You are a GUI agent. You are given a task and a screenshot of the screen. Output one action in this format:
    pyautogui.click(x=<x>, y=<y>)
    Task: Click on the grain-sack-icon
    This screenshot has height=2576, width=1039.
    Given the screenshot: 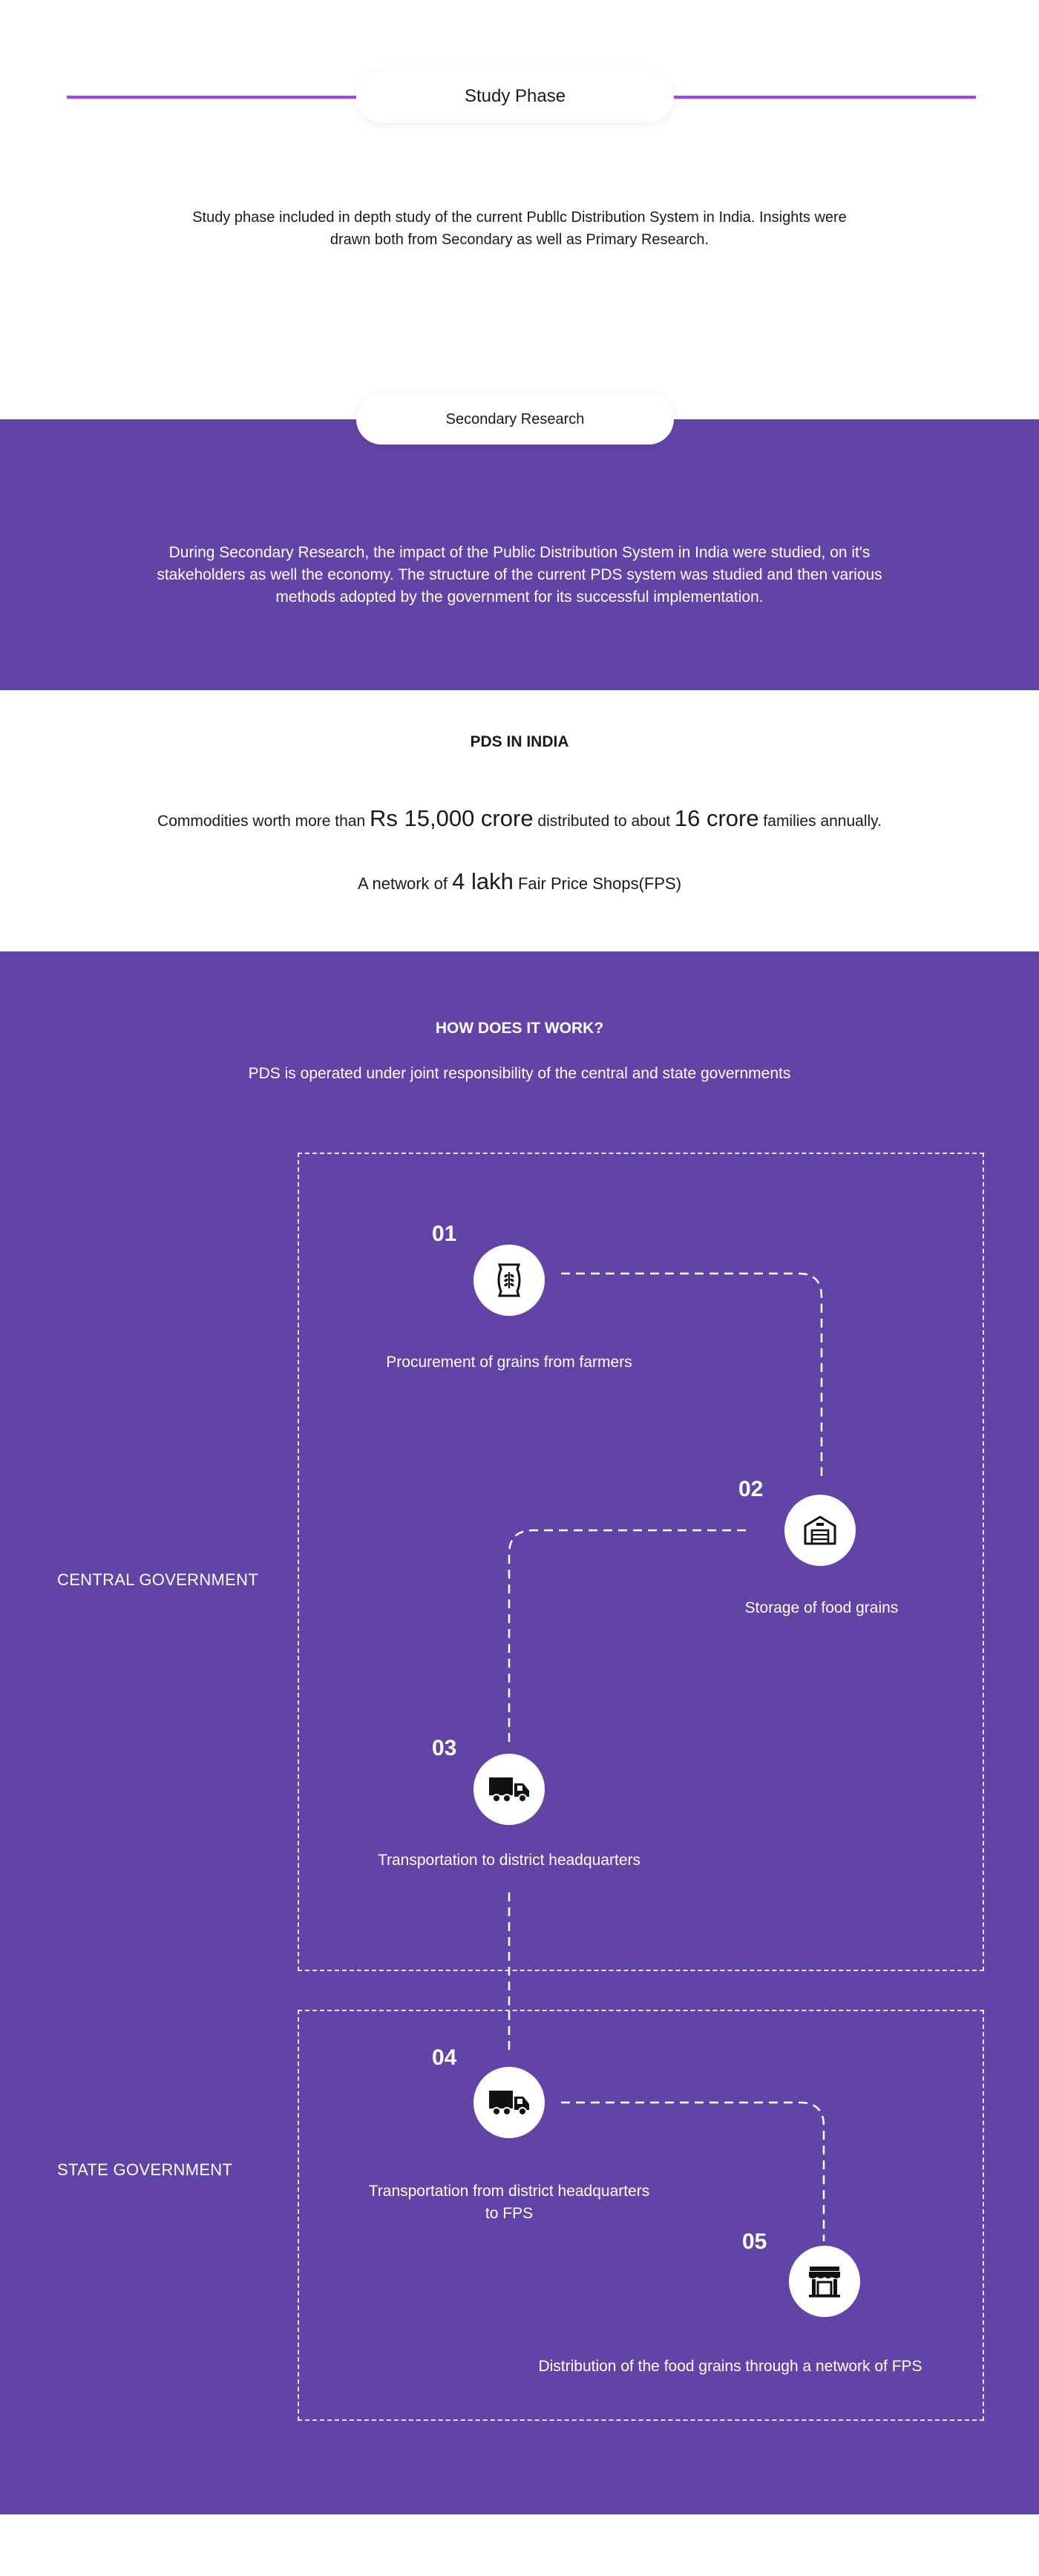 What is the action you would take?
    pyautogui.click(x=509, y=1280)
    